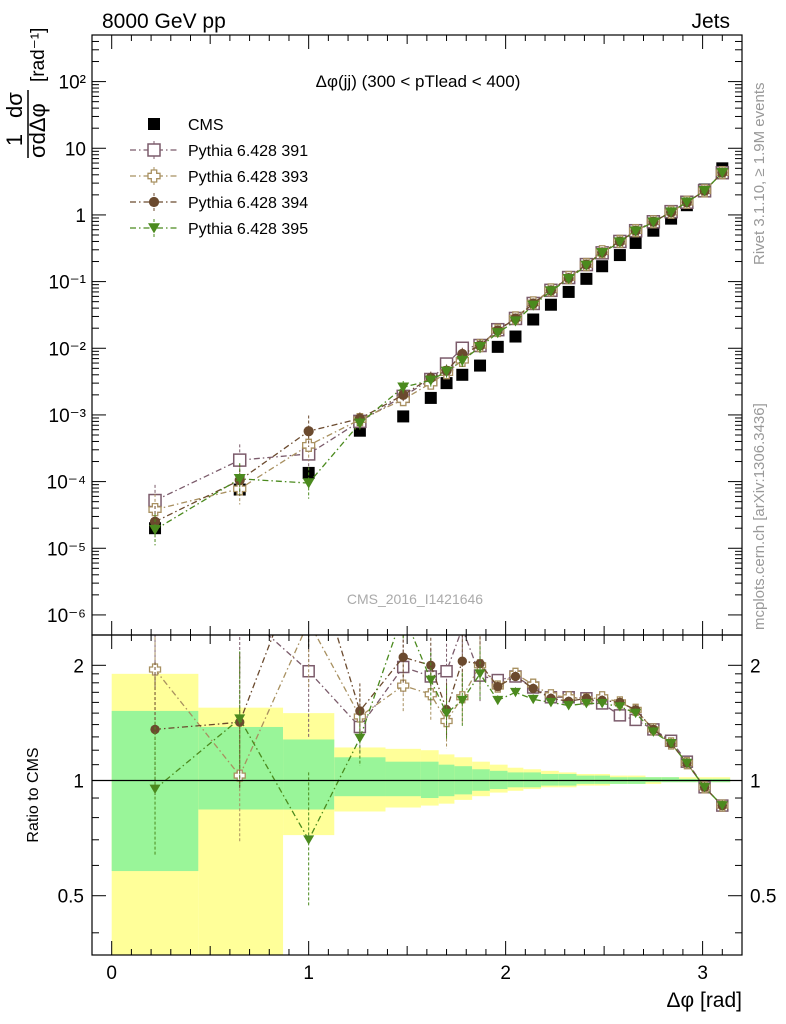 This screenshot has width=786, height=1024. I want to click on legend-label: Pythia 6.428 393, so click(248, 177).